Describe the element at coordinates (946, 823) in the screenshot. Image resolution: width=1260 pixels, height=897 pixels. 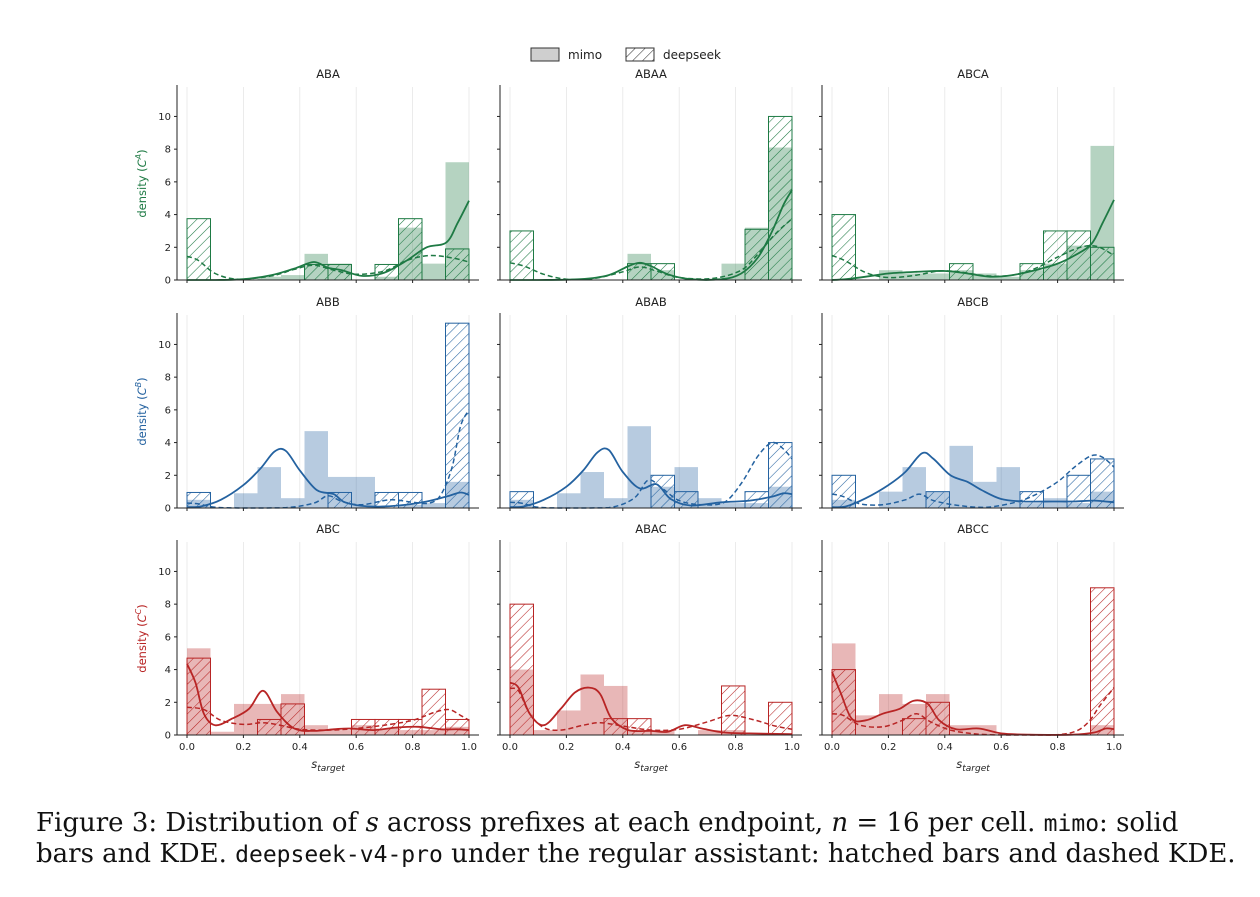
I see `caption-text-3: = 16 per cell.` at that location.